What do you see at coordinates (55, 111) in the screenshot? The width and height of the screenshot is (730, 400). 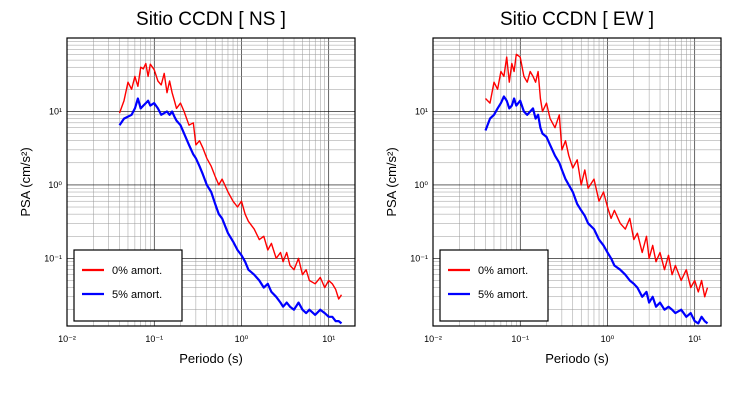 I see `chart-1-y-tick-label: 10¹` at bounding box center [55, 111].